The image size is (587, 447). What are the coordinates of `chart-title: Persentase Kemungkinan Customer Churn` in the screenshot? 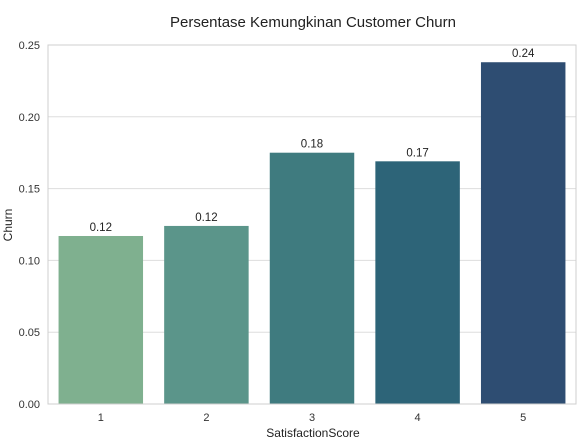 It's located at (313, 22).